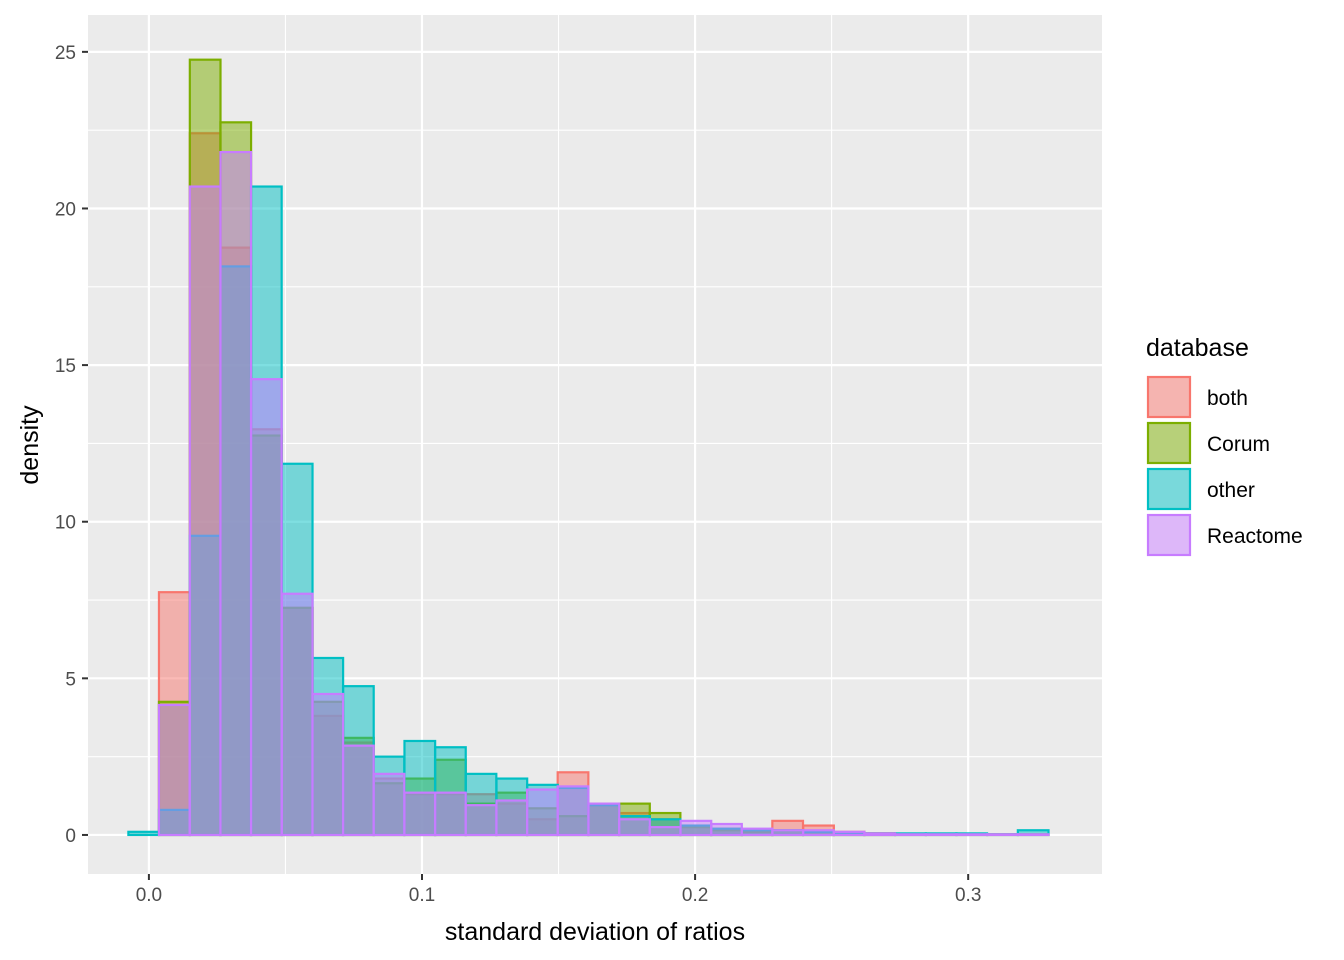 The height and width of the screenshot is (960, 1344). I want to click on legend-label-reactome: Reactome, so click(1255, 536).